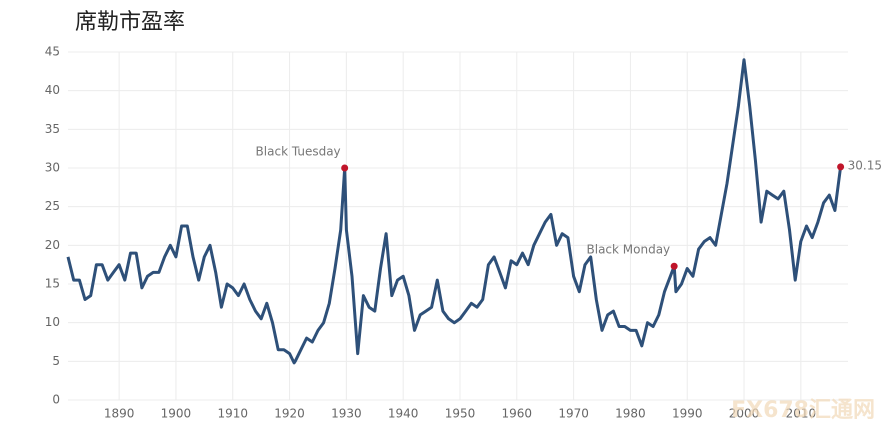 The height and width of the screenshot is (448, 893). I want to click on x-tick-label: 1940, so click(403, 414).